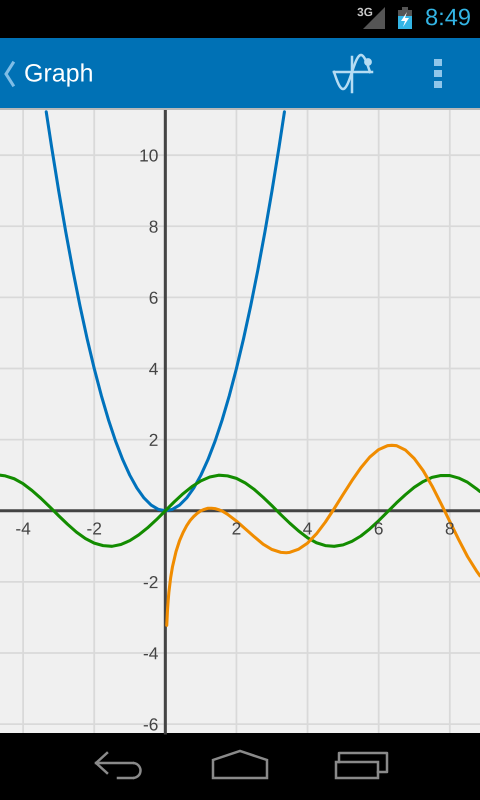  I want to click on x-tick-label: 6, so click(378, 528).